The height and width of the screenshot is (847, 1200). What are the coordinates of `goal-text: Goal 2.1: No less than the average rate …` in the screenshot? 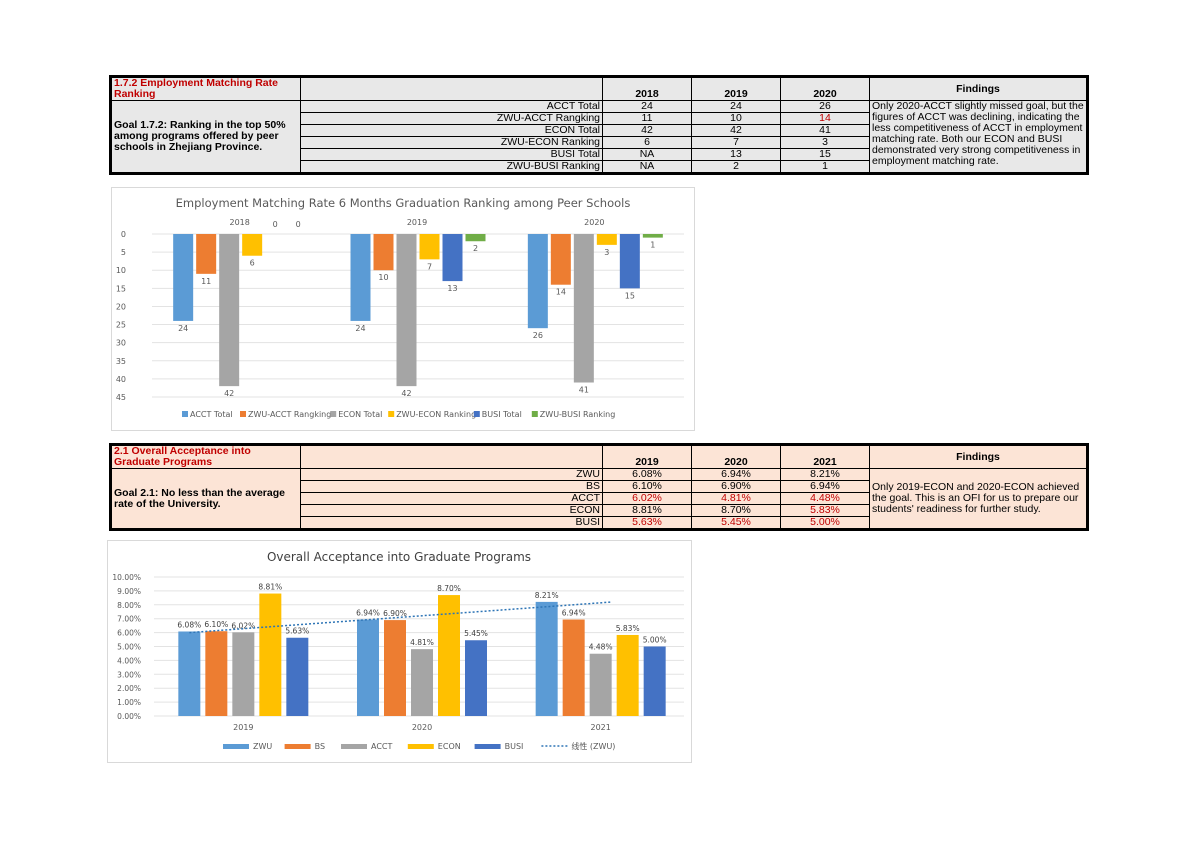 It's located at (205, 499).